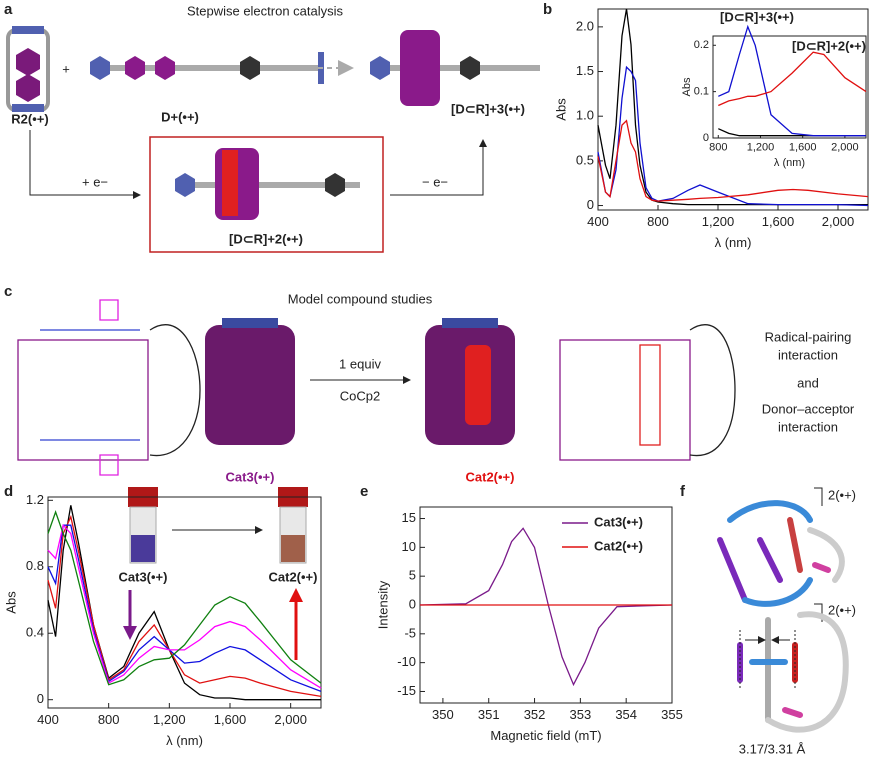 The image size is (875, 763). I want to click on label: CoCp2, so click(360, 395).